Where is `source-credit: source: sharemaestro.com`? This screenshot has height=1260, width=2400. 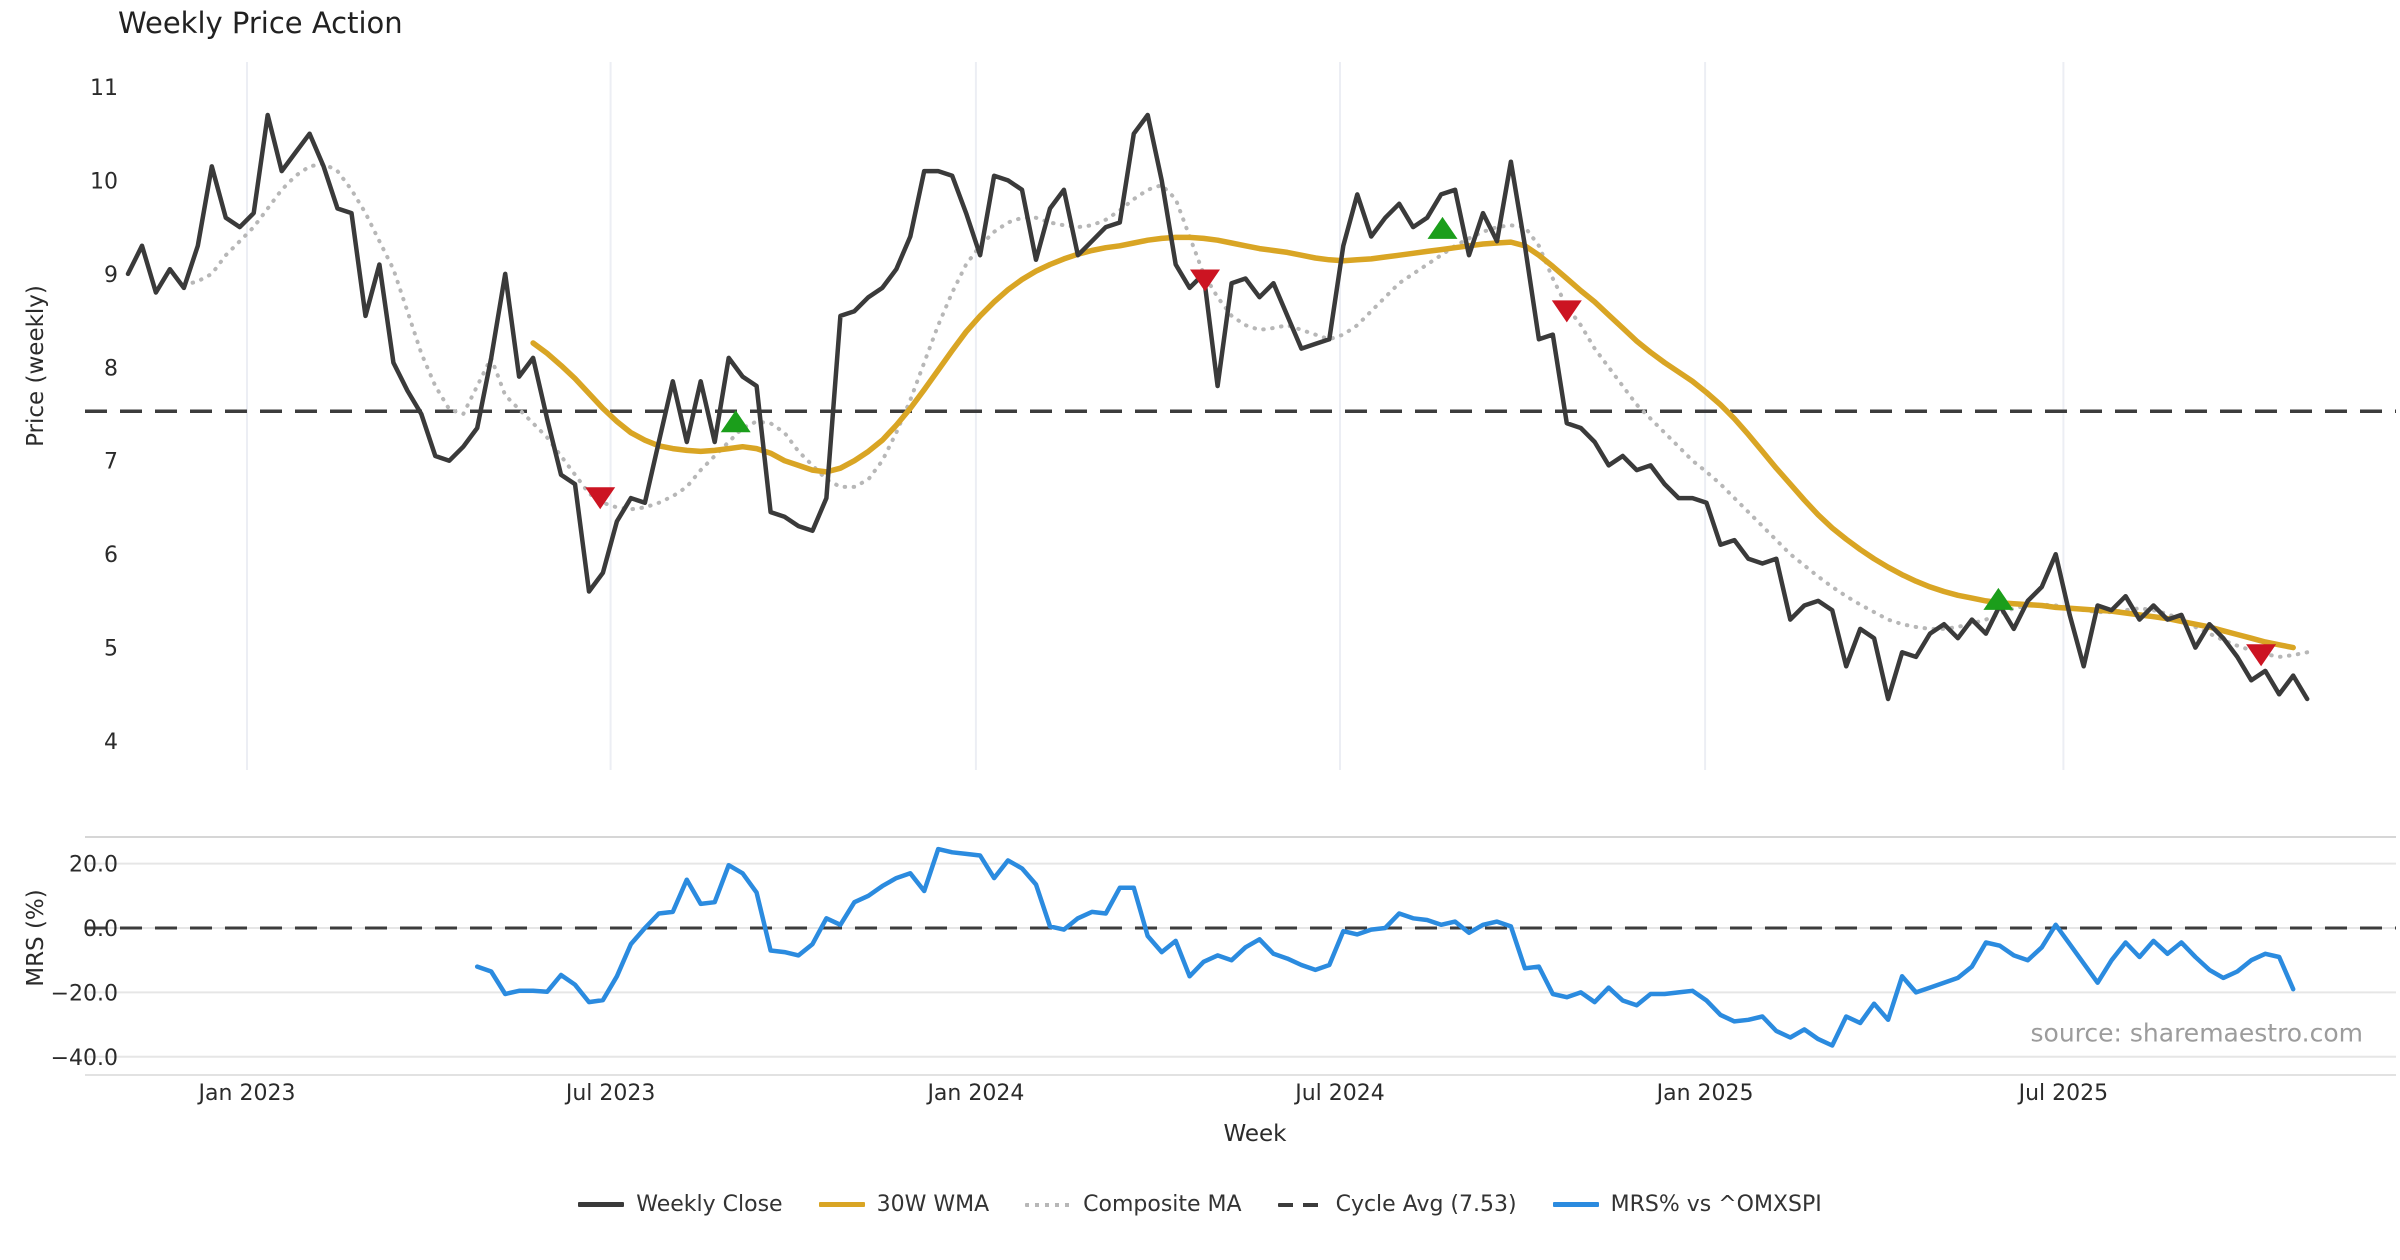 source-credit: source: sharemaestro.com is located at coordinates (2197, 1033).